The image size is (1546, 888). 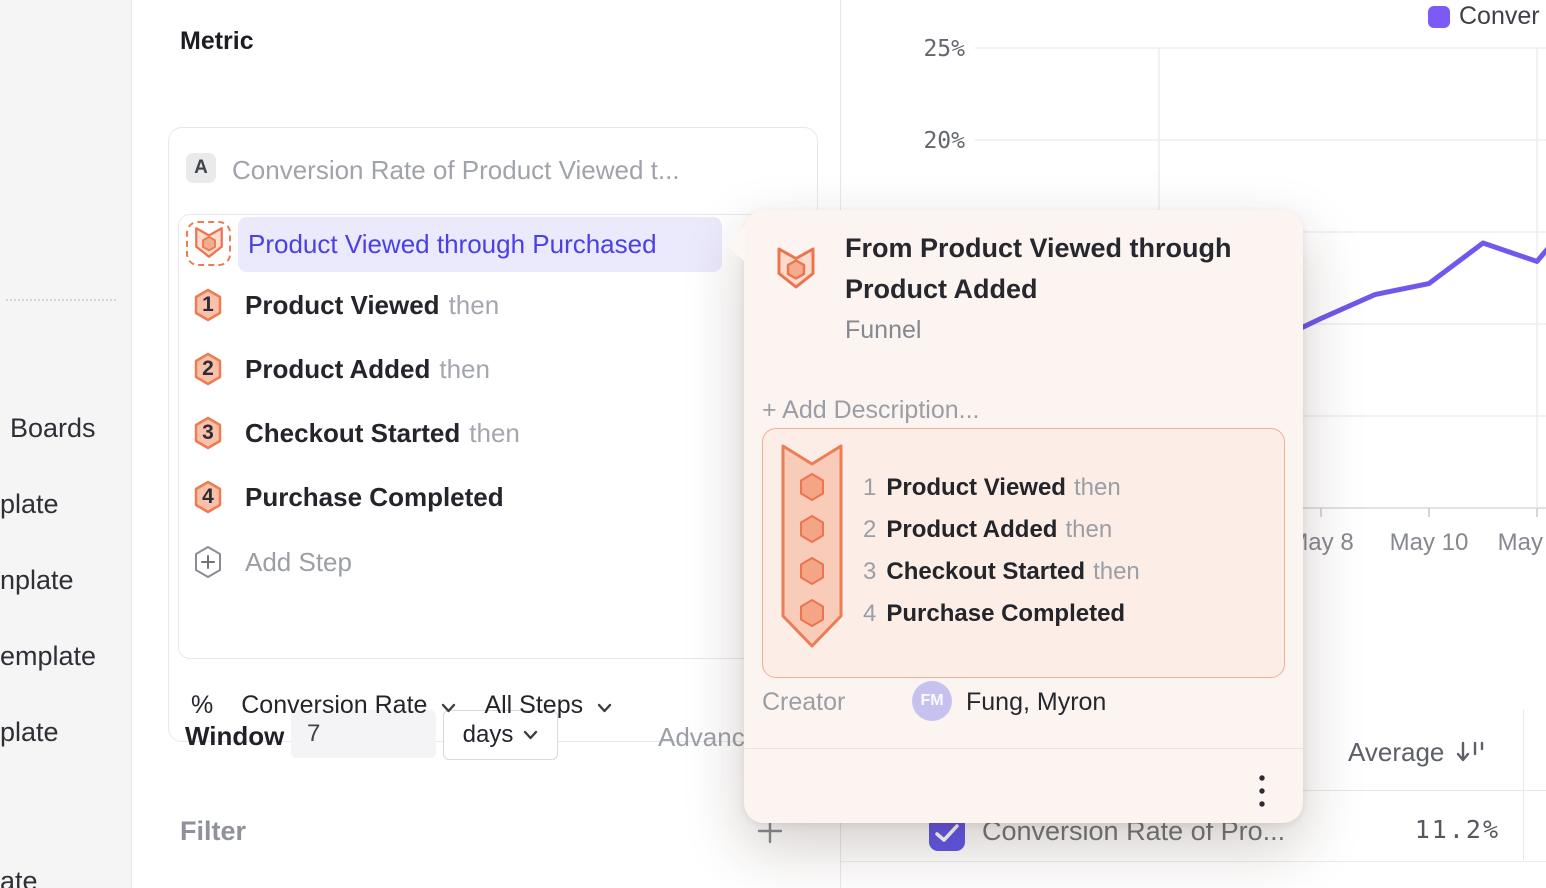 I want to click on funnel-name-label: Product Viewed through Purchased, so click(x=452, y=244).